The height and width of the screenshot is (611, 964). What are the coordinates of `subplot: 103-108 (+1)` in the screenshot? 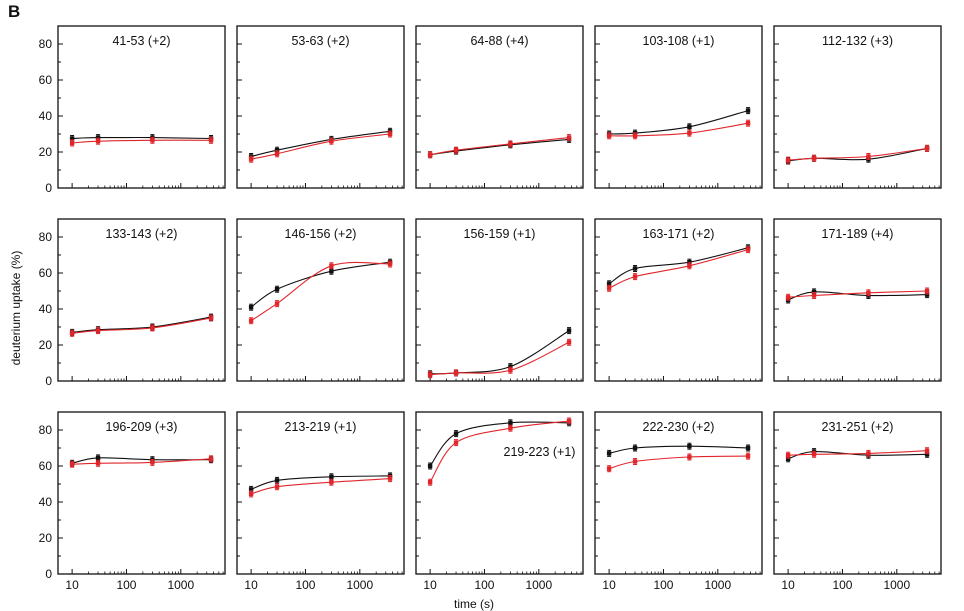 It's located at (678, 107).